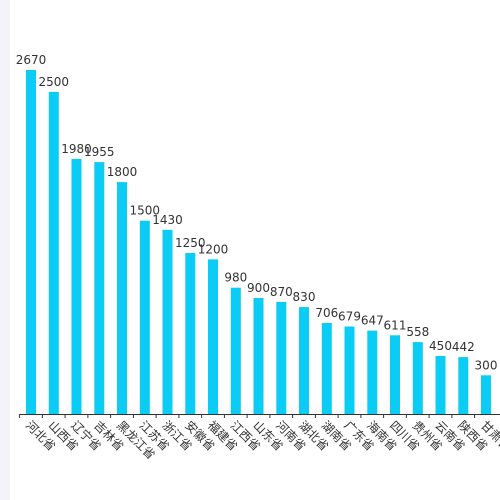 The height and width of the screenshot is (500, 500). What do you see at coordinates (235, 278) in the screenshot?
I see `value-label-9: 980` at bounding box center [235, 278].